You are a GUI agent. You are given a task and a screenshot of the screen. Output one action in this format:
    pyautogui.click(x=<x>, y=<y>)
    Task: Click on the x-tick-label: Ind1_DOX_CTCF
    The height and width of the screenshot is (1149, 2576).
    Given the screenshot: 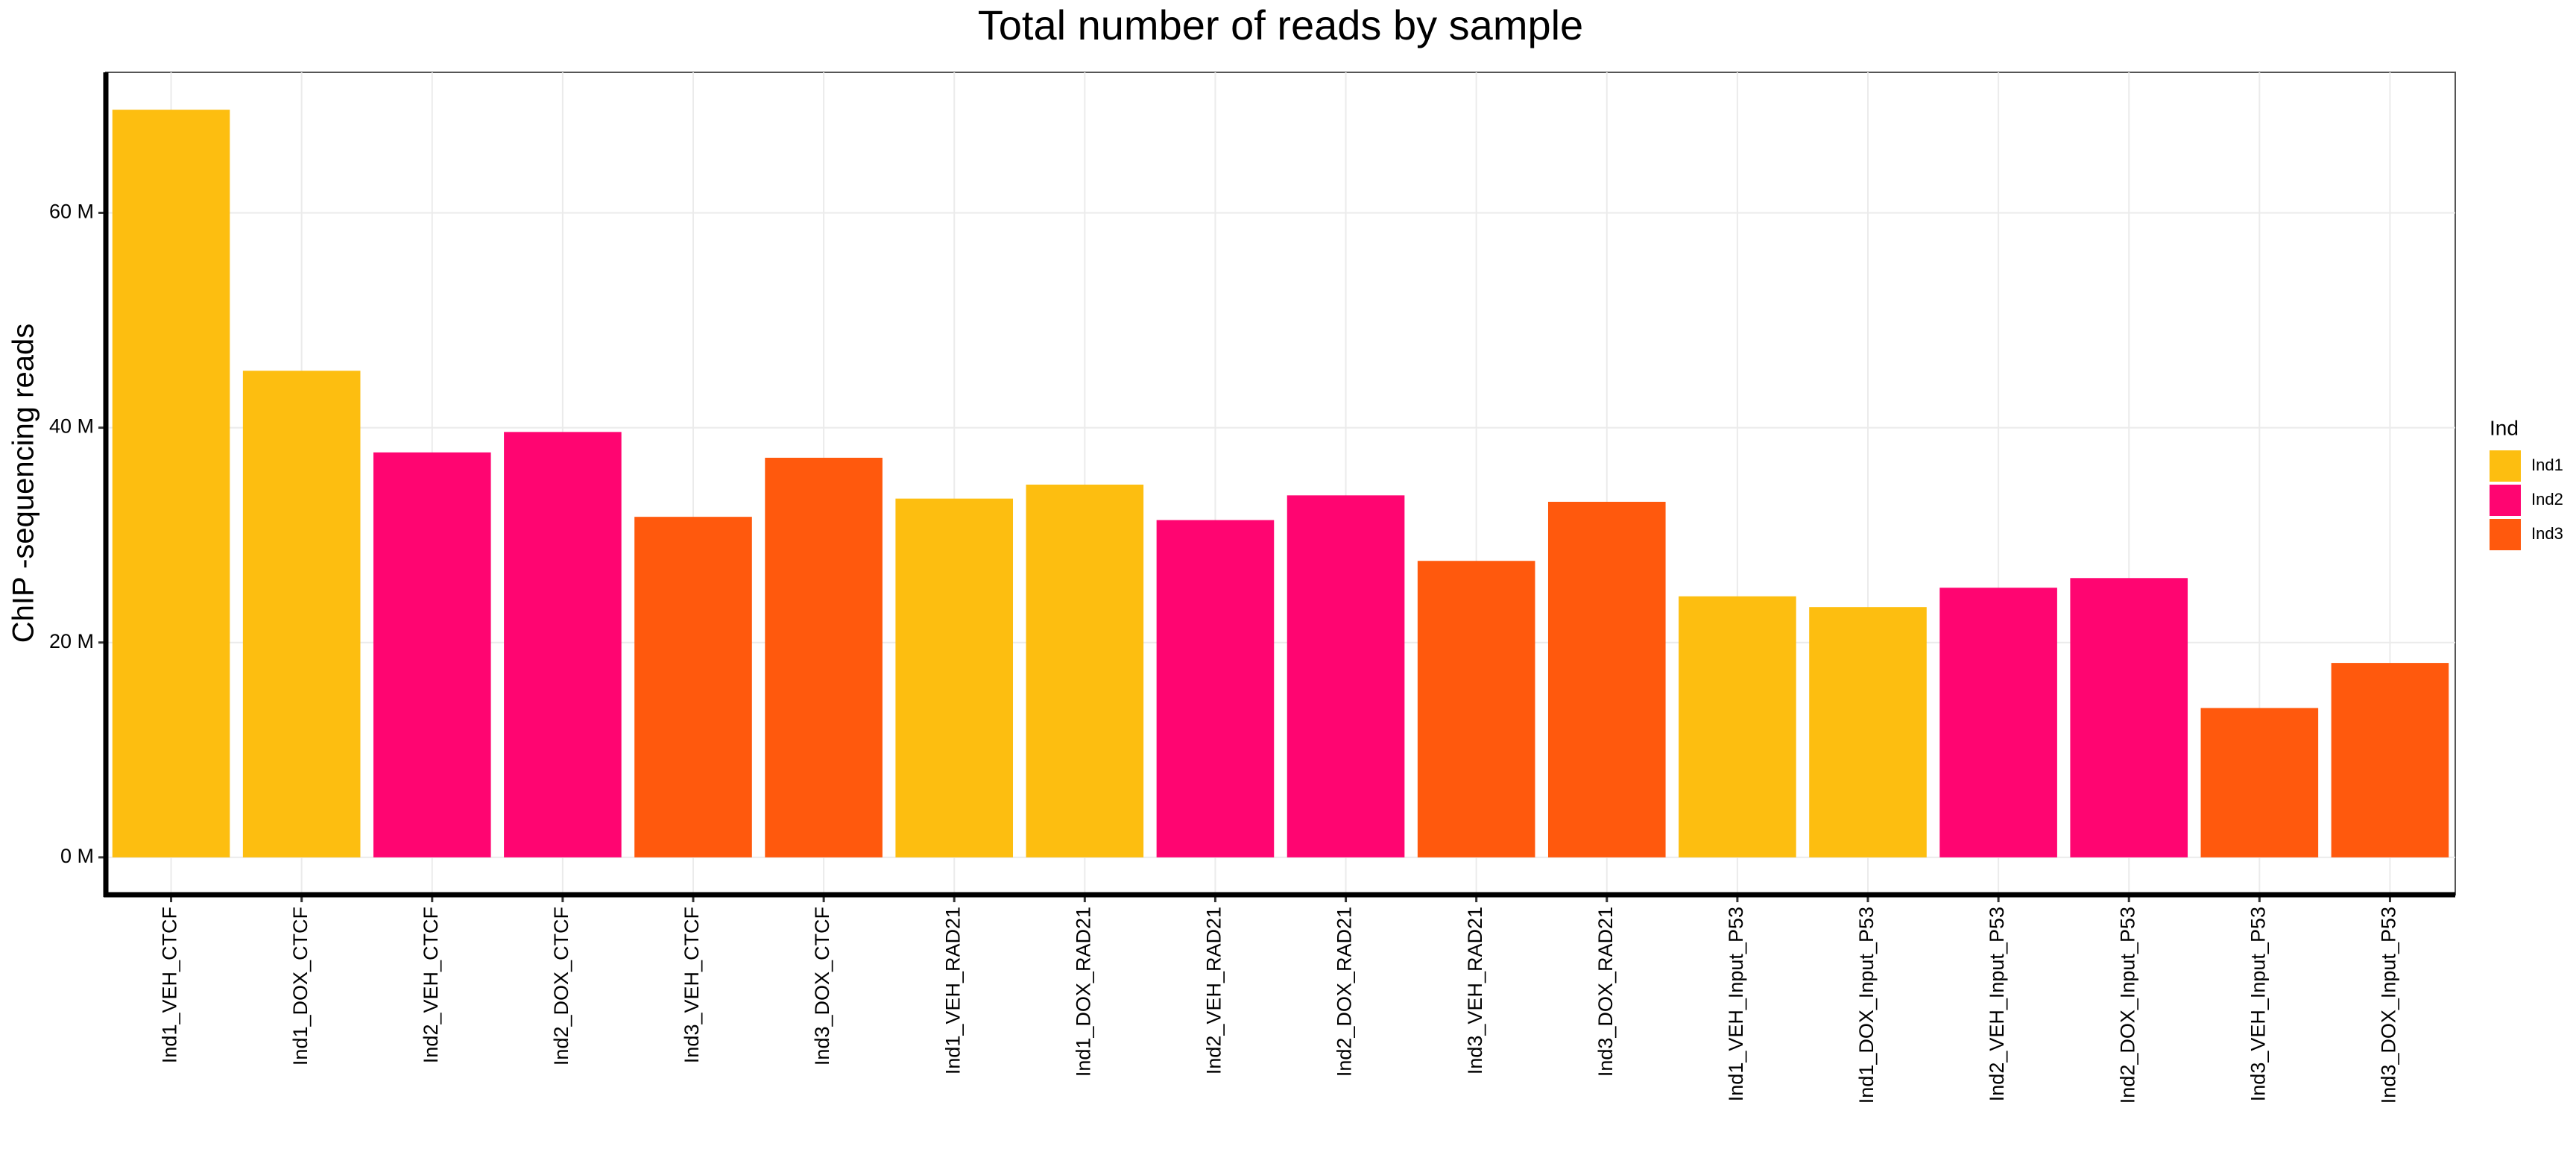 What is the action you would take?
    pyautogui.click(x=300, y=986)
    